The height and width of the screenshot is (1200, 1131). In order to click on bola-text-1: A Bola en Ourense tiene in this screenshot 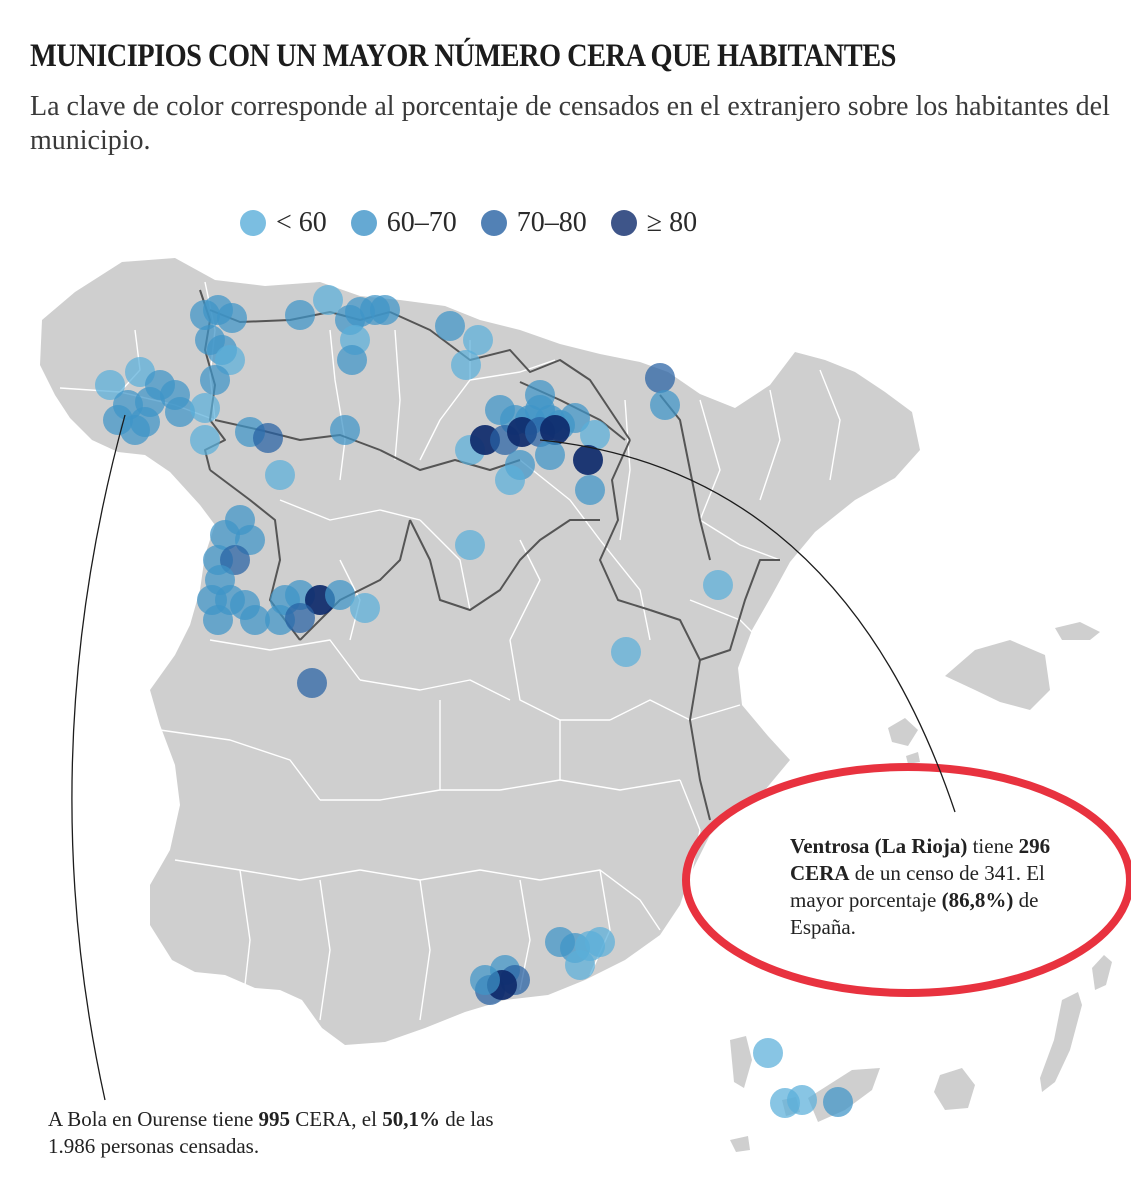, I will do `click(153, 1119)`.